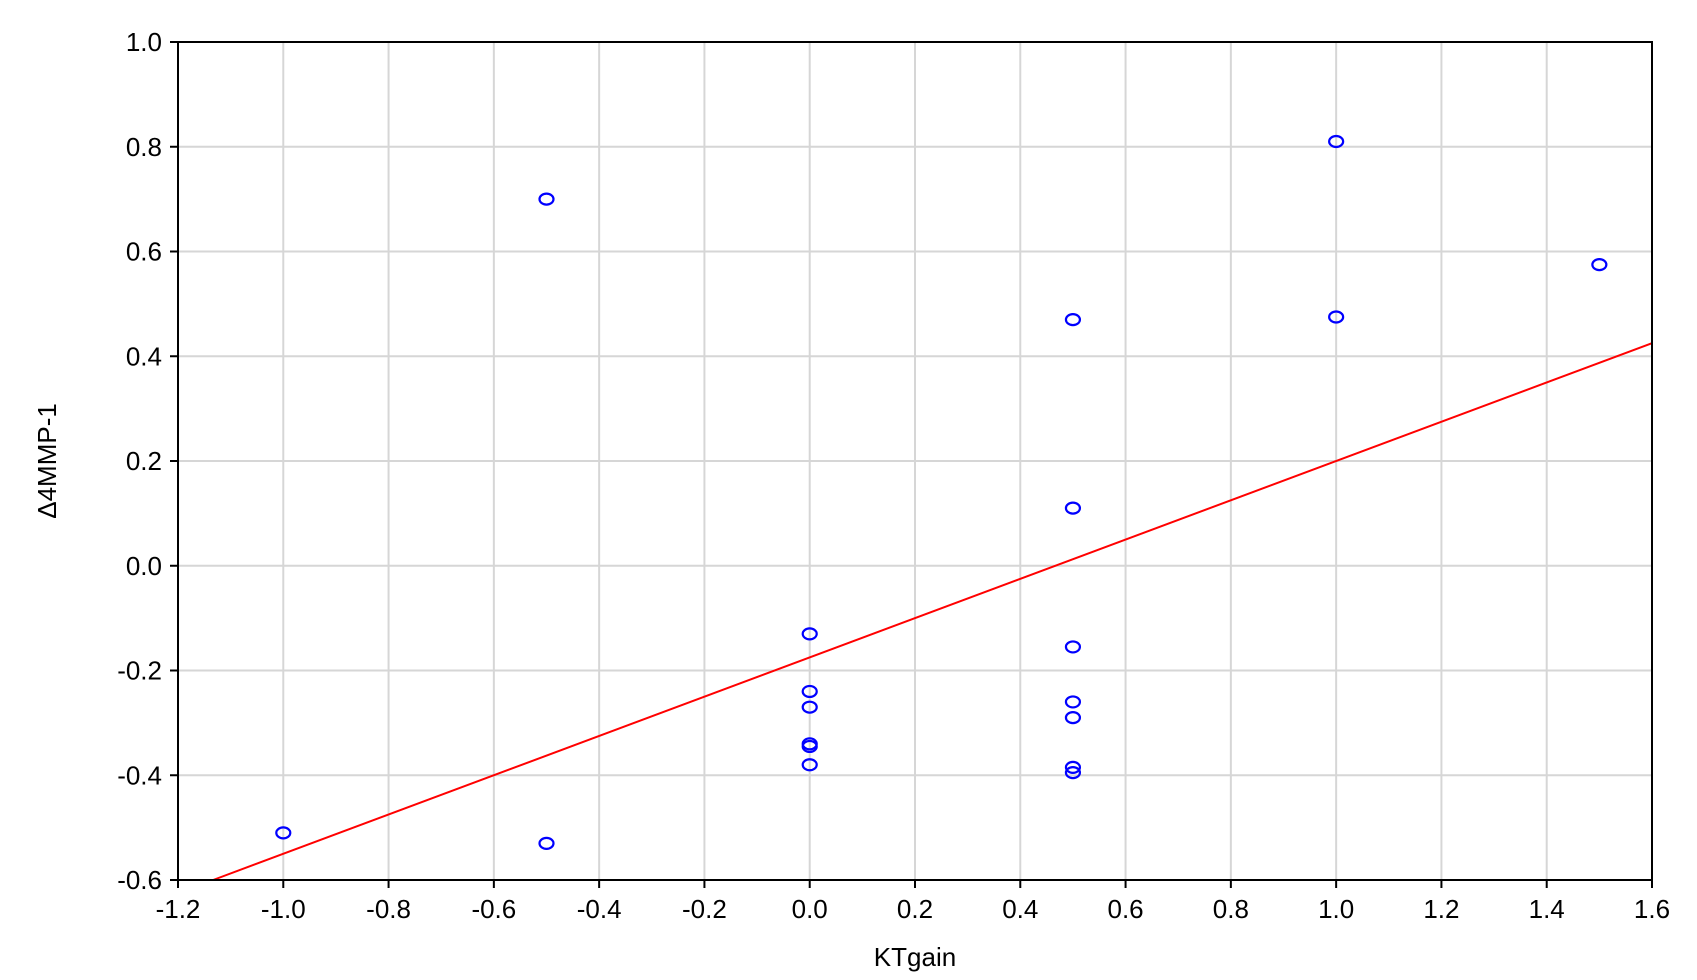 The height and width of the screenshot is (980, 1697). I want to click on x-tick-label: 0.2, so click(915, 909).